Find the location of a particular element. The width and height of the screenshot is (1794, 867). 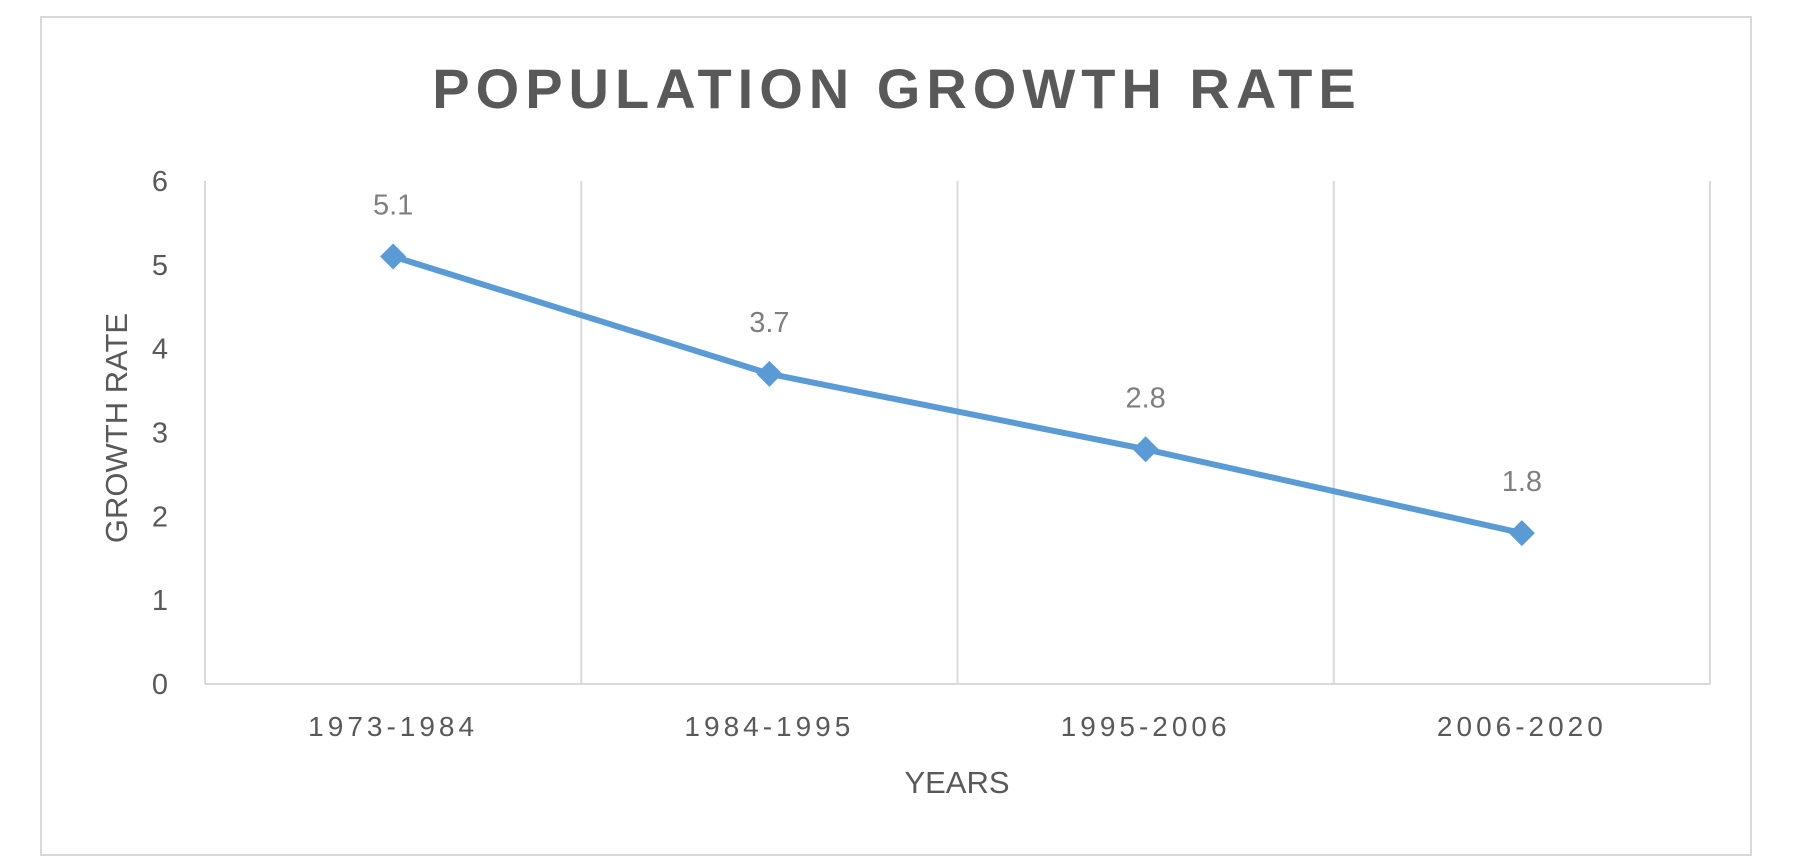

y-tick-label: 6 is located at coordinates (160, 182).